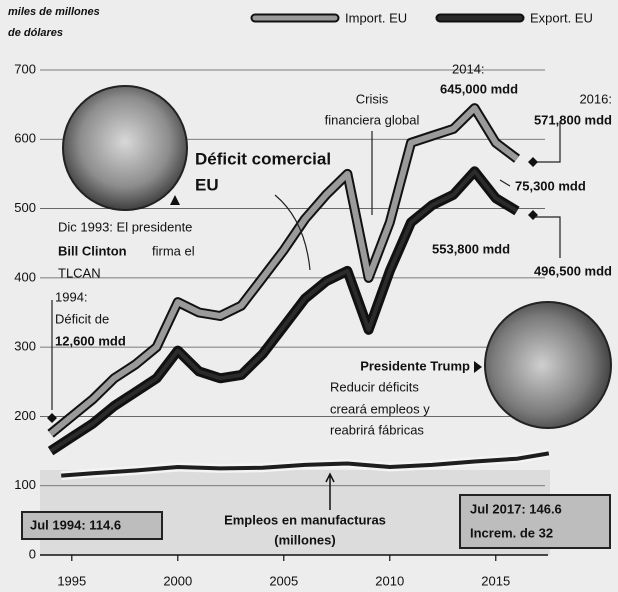  I want to click on x-tick-label: 2005, so click(283, 580).